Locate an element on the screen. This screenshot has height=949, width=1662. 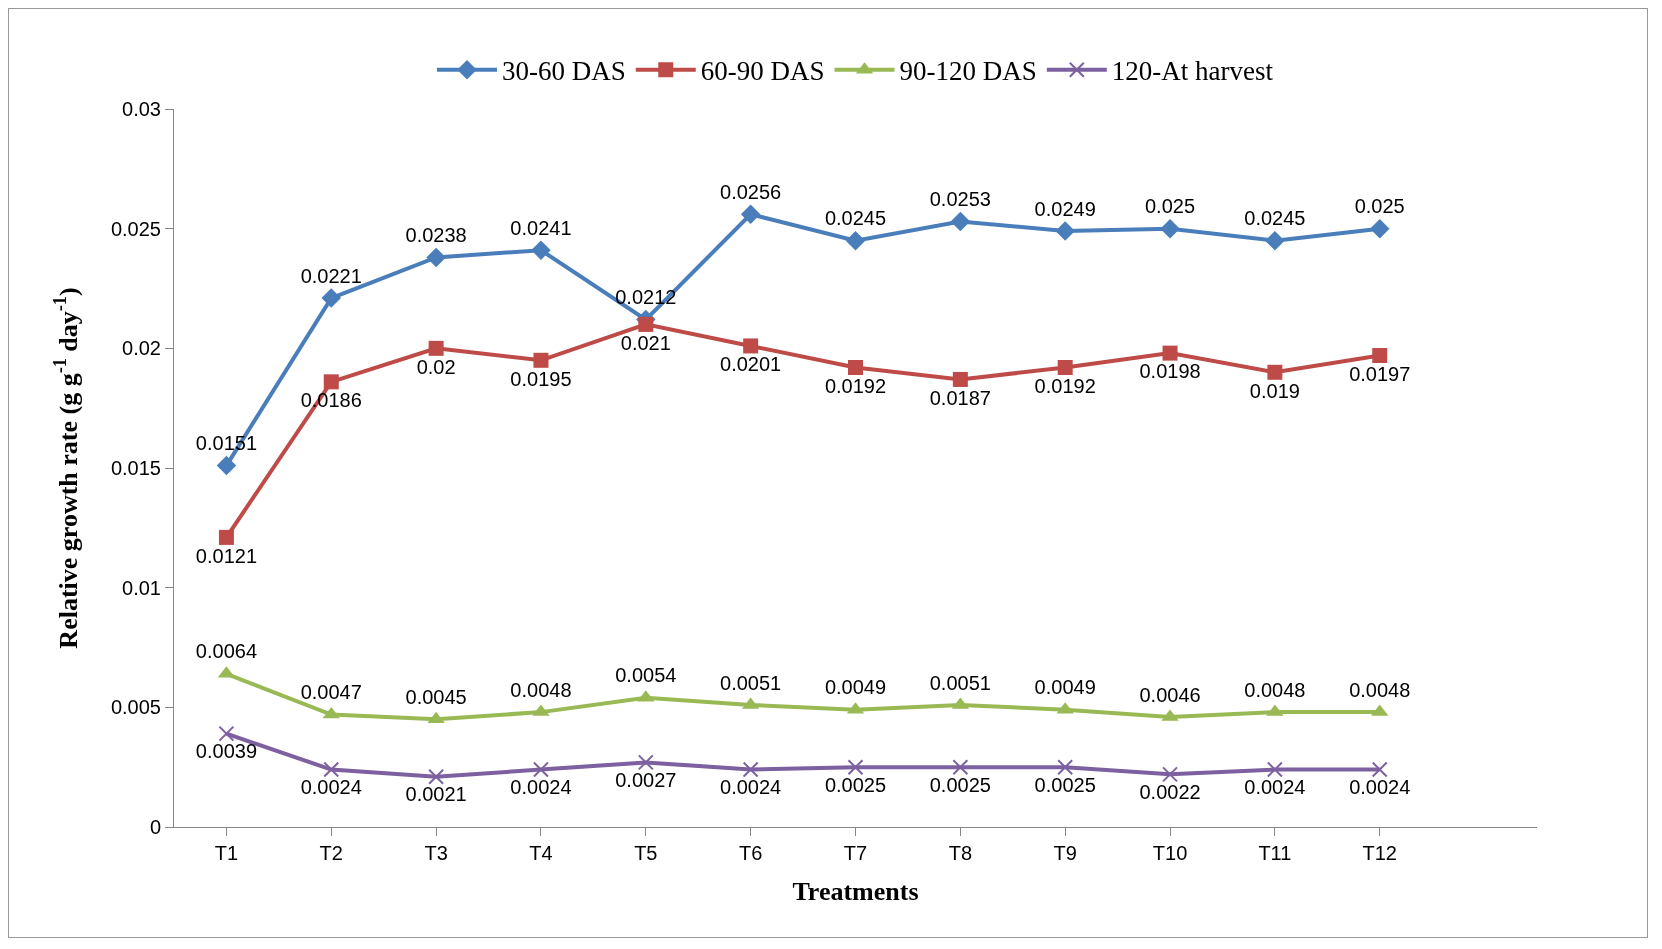
data-label: 0.0121 is located at coordinates (226, 555).